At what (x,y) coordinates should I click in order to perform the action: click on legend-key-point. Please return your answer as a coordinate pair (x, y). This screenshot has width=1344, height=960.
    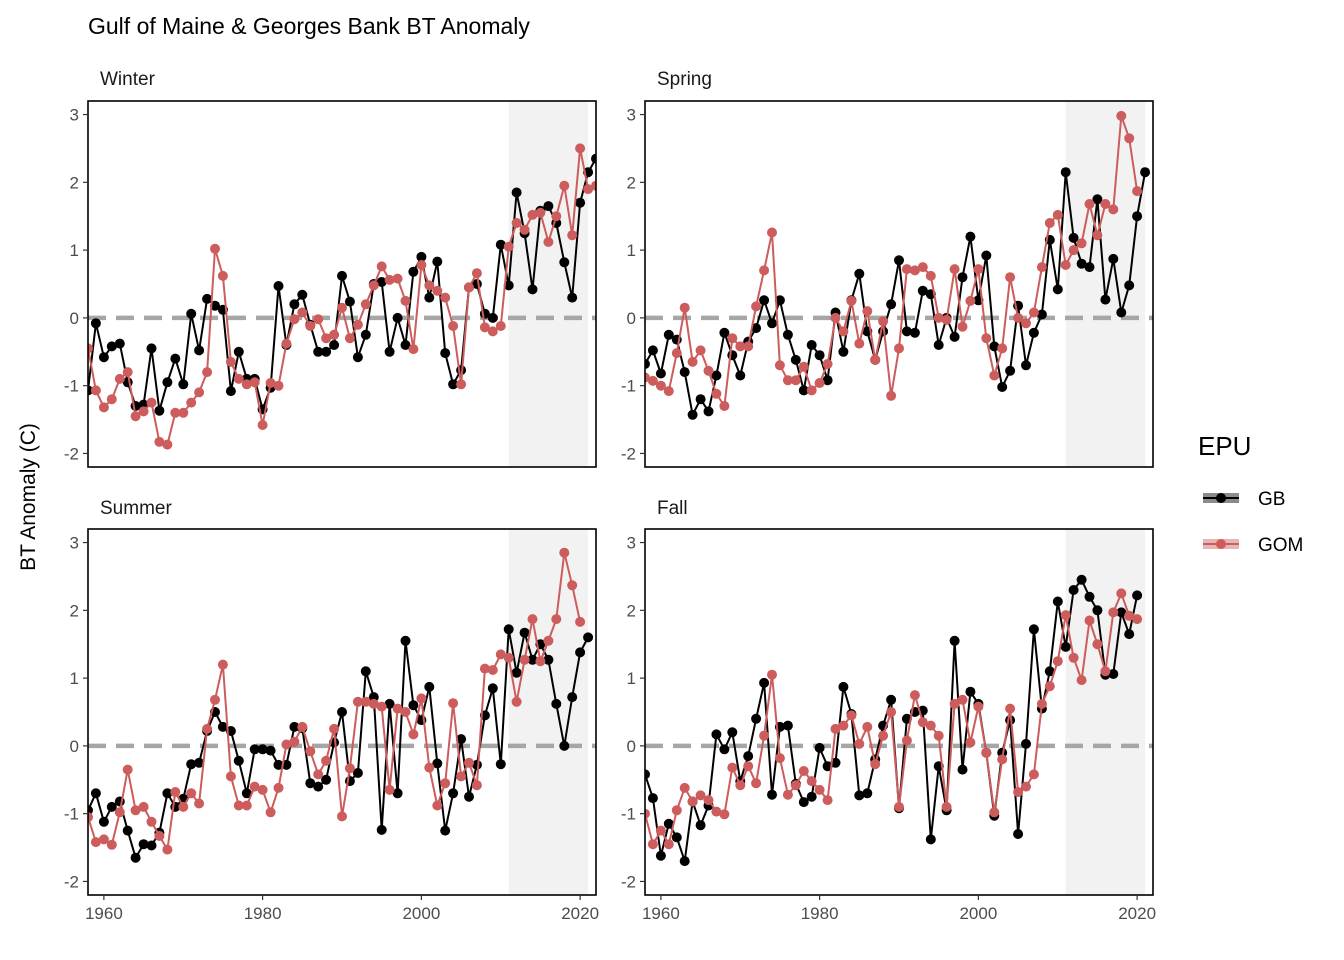
    Looking at the image, I should click on (1221, 498).